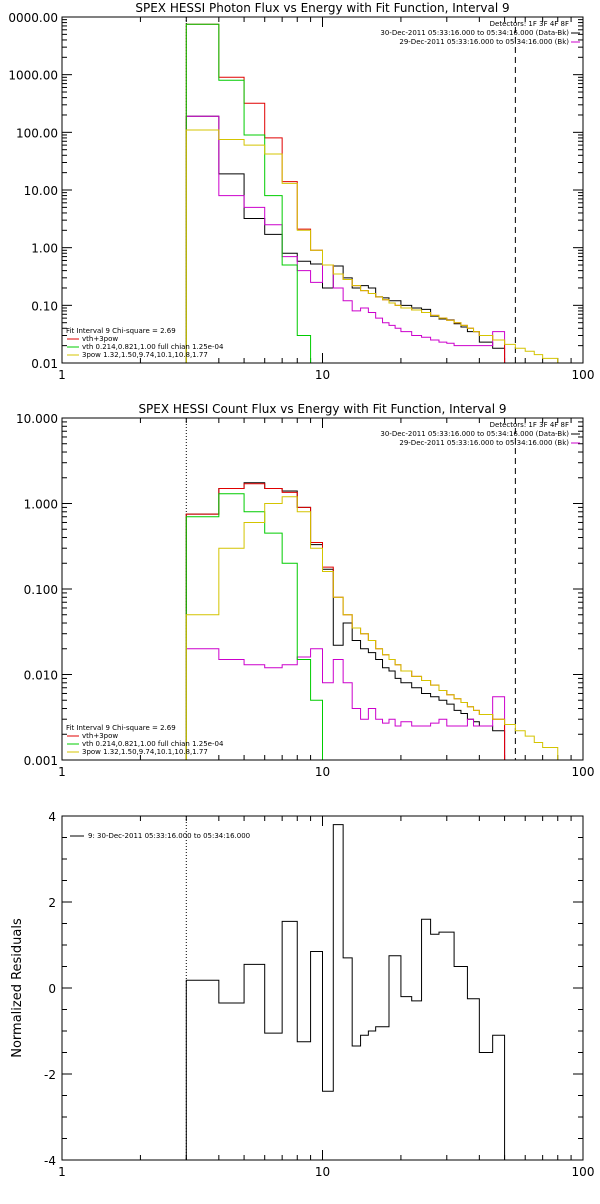 This screenshot has width=600, height=1204. What do you see at coordinates (44, 249) in the screenshot?
I see `y-tick-label: 1.00` at bounding box center [44, 249].